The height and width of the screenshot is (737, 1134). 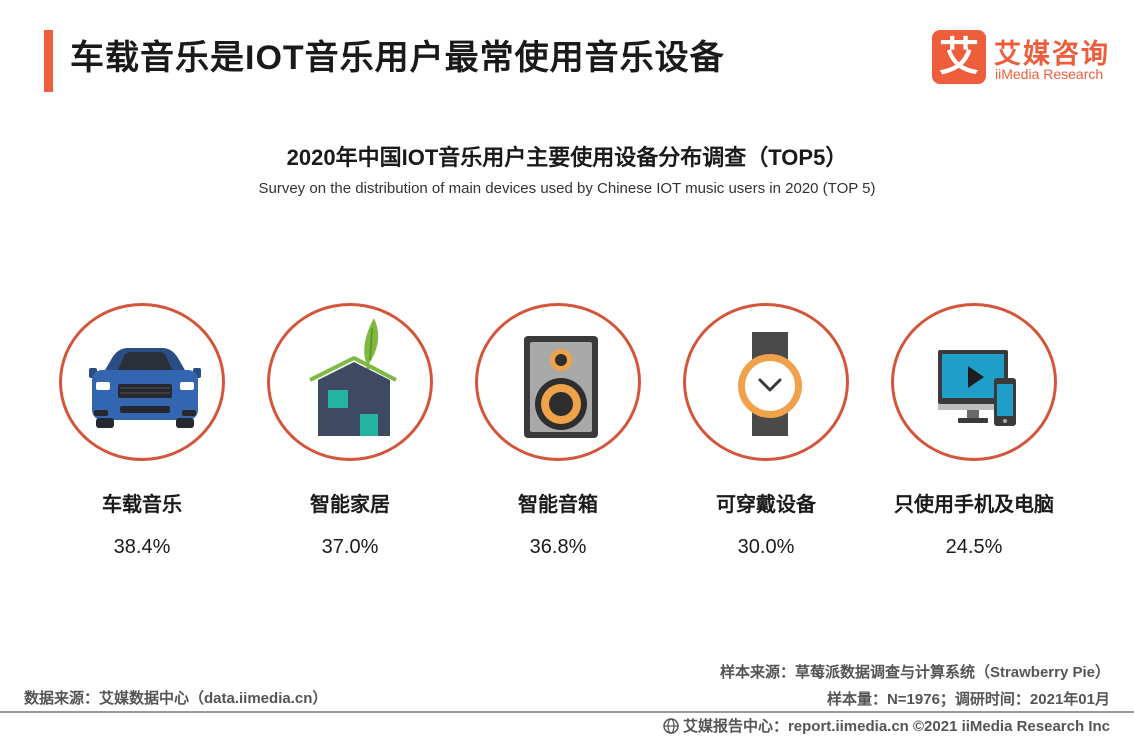 What do you see at coordinates (1052, 54) in the screenshot?
I see `logo-text-cn: 艾媒咨询` at bounding box center [1052, 54].